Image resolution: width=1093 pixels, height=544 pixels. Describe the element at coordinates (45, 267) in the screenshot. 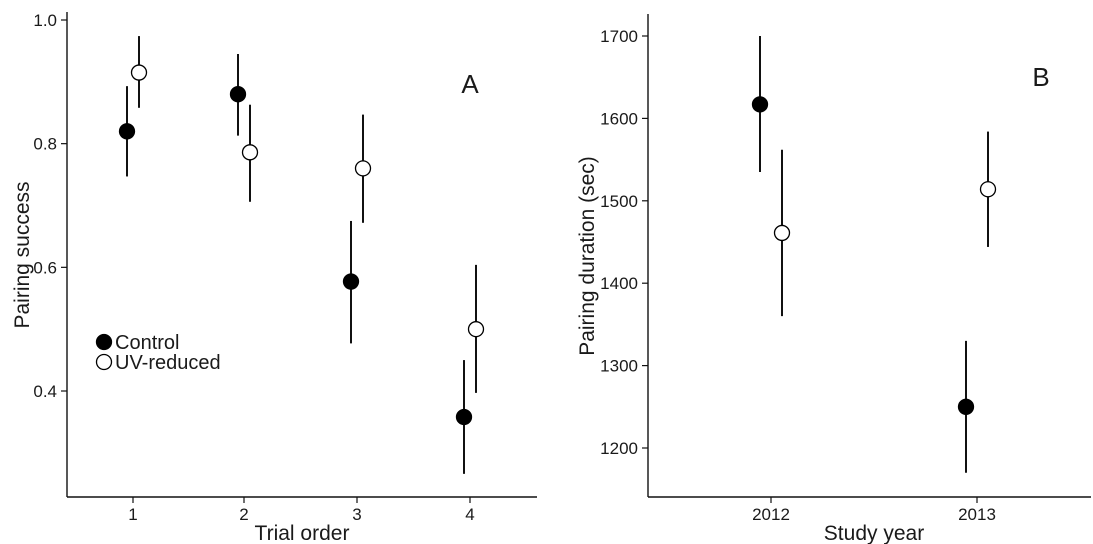

I see `panel-a-y-tick-label: 0.6` at that location.